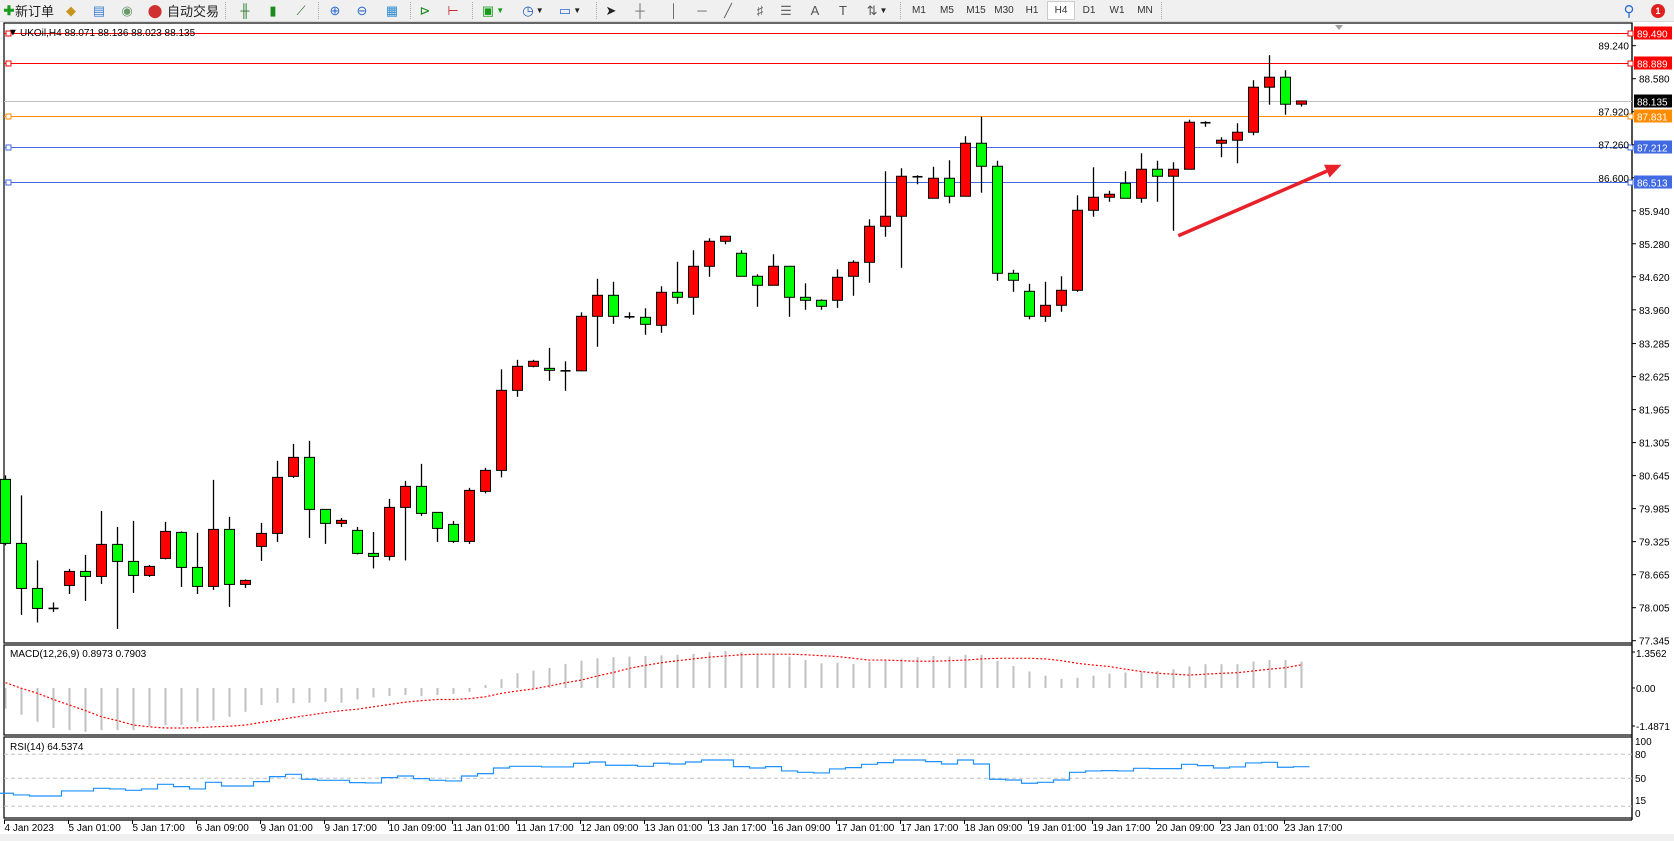 The height and width of the screenshot is (841, 1674). I want to click on trend-arrow-shaft, so click(1252, 203).